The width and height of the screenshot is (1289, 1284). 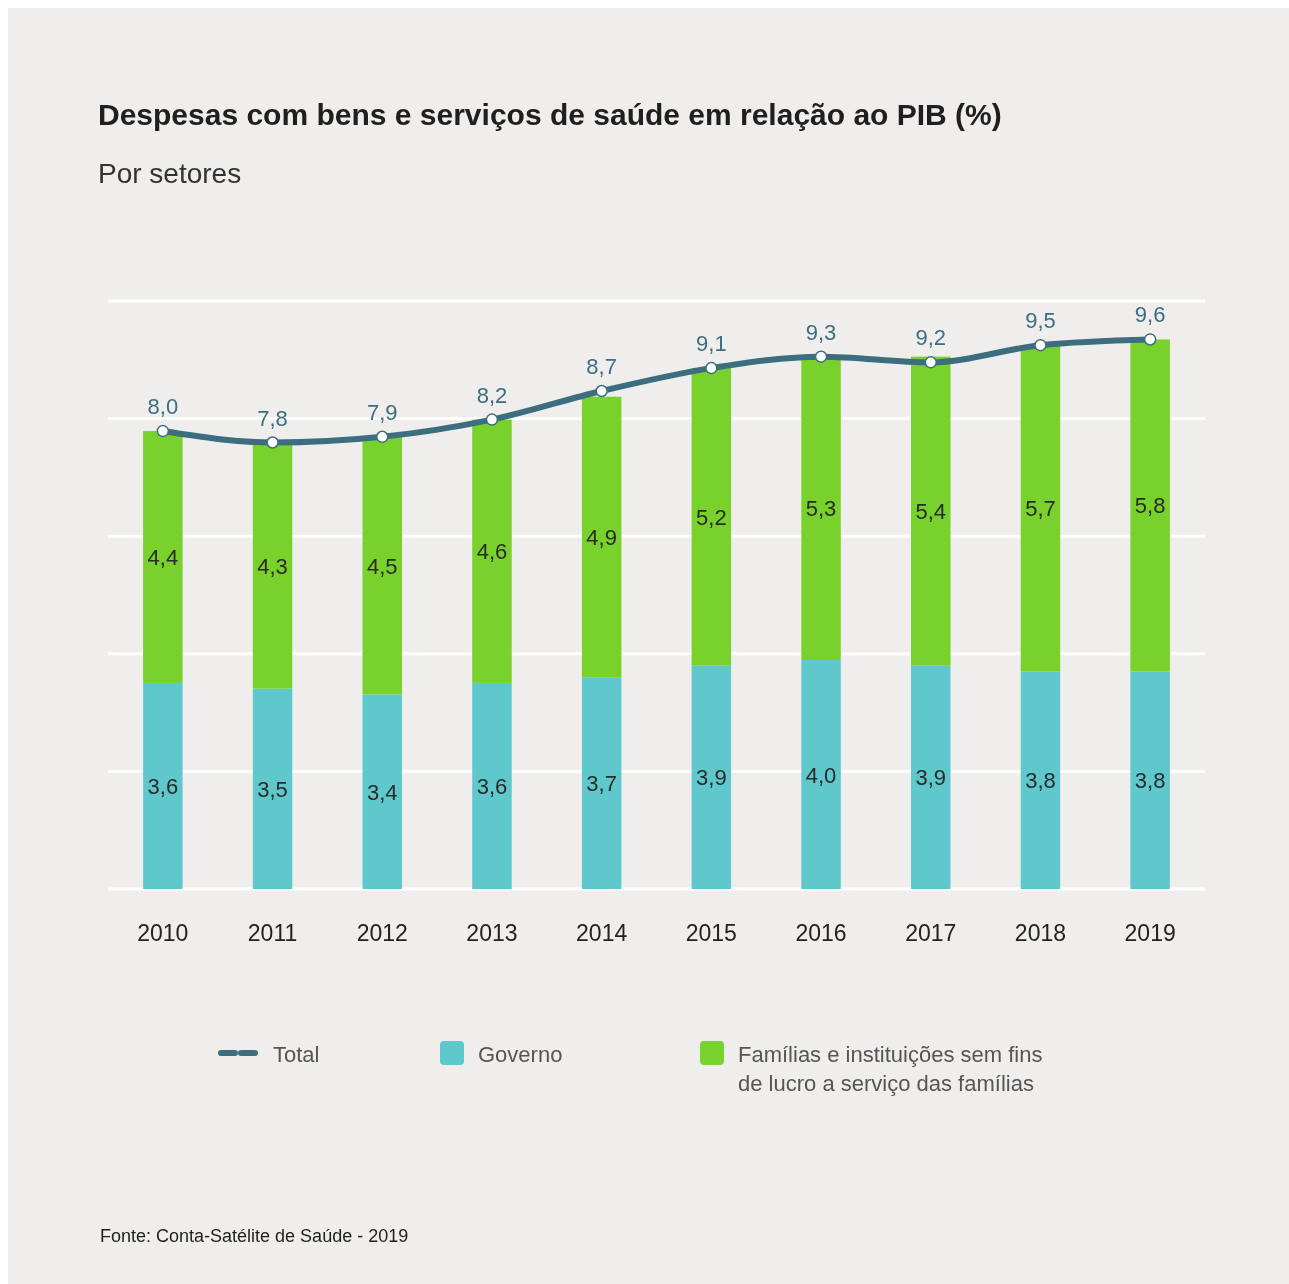 I want to click on x-tick-label: 2017, so click(x=931, y=933).